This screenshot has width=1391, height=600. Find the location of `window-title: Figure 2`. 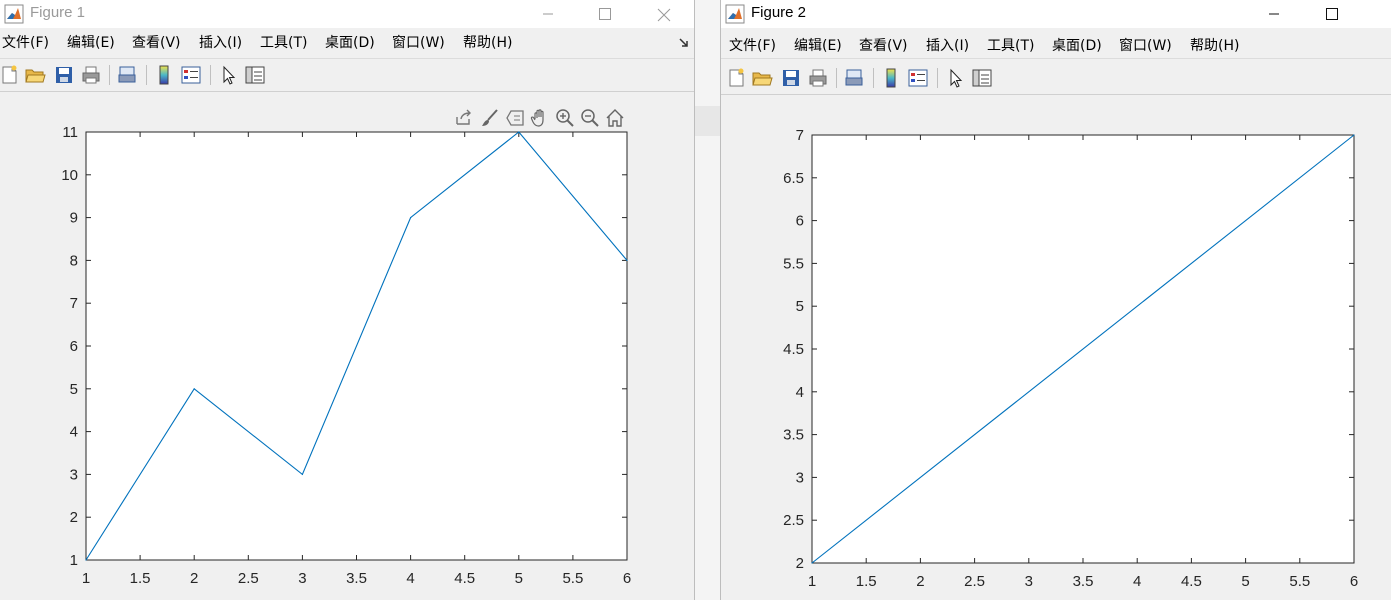

window-title: Figure 2 is located at coordinates (779, 12).